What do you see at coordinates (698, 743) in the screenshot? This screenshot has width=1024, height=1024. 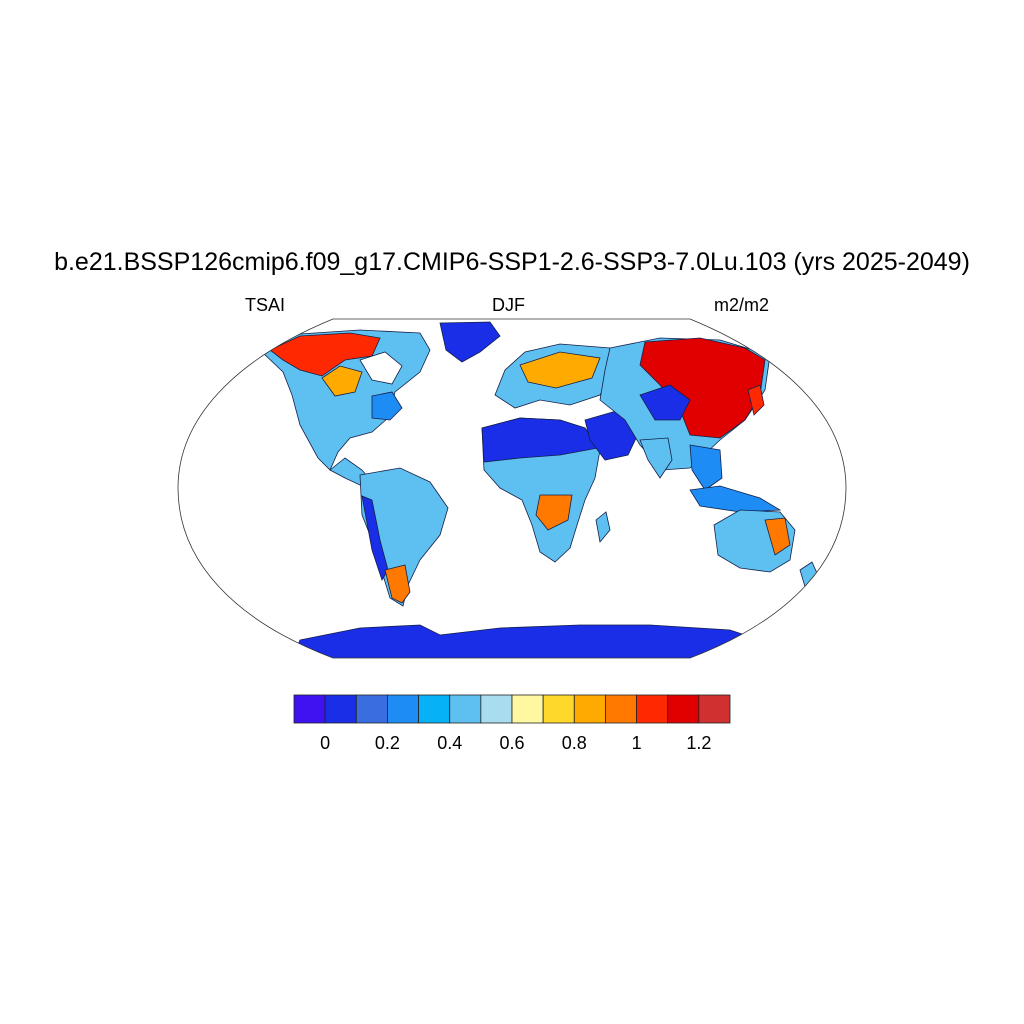 I see `colorbar-tick-label: 1.2` at bounding box center [698, 743].